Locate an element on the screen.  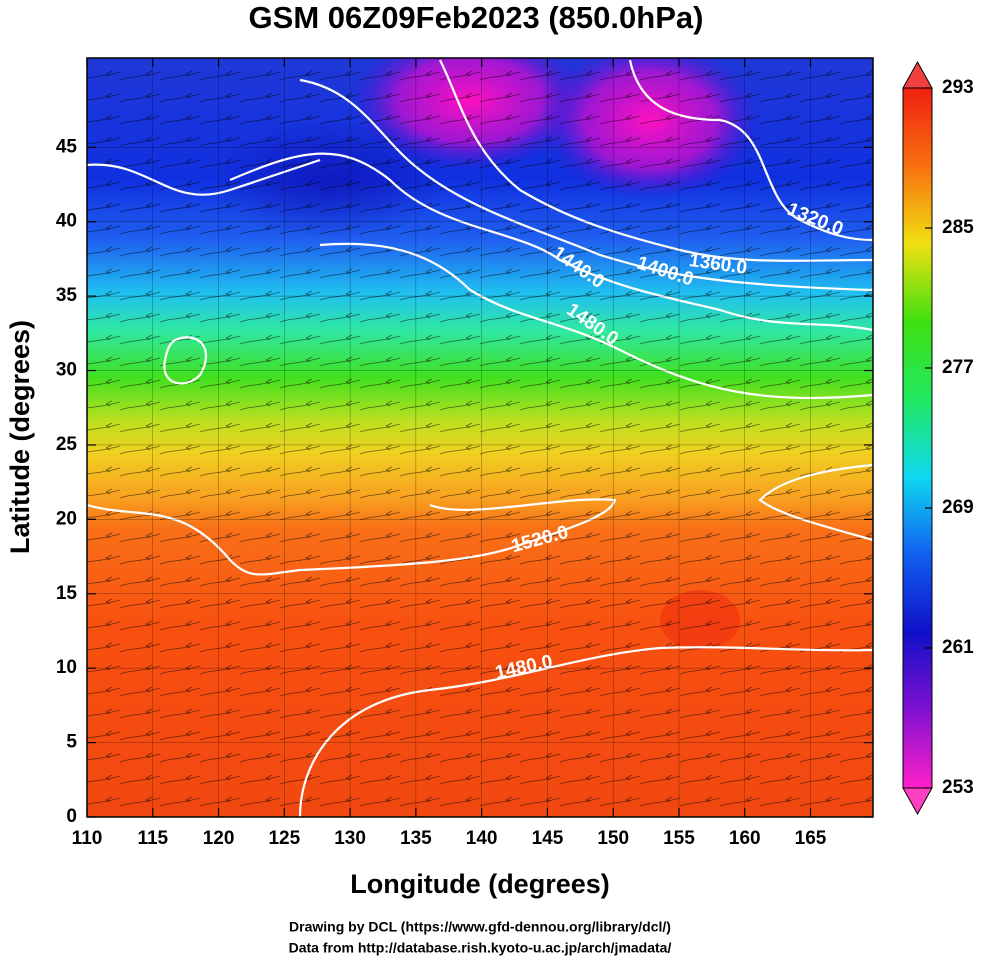
y-tick-label: 15 is located at coordinates (67, 593).